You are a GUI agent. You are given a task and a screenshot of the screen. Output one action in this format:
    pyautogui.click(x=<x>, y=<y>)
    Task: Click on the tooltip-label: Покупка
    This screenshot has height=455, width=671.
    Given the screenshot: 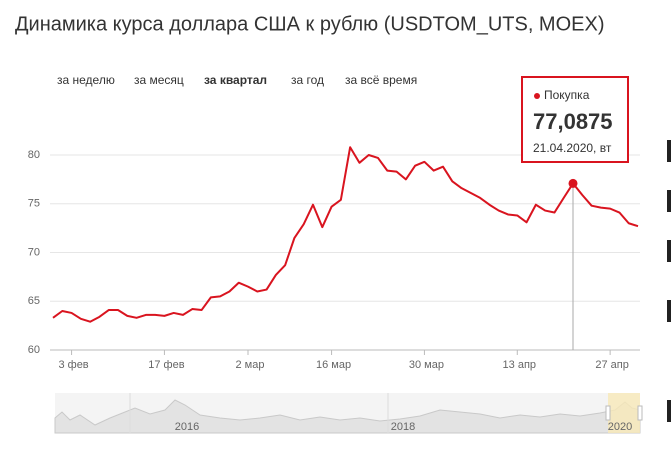 What is the action you would take?
    pyautogui.click(x=567, y=95)
    